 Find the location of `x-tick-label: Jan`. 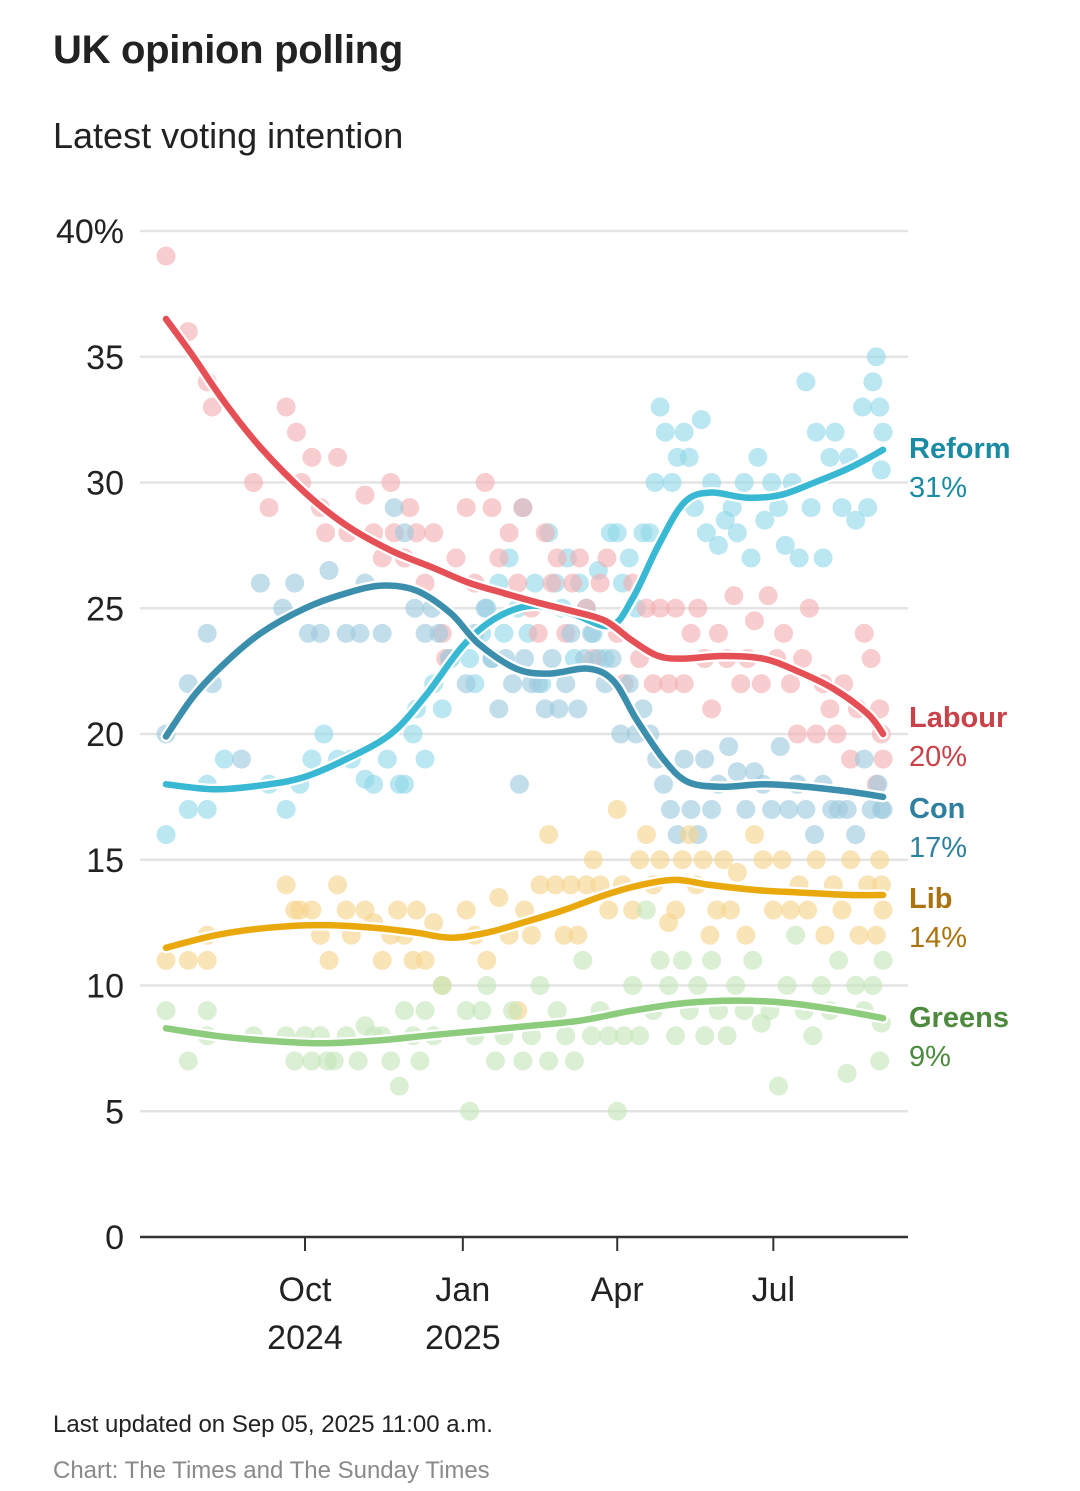

x-tick-label: Jan is located at coordinates (462, 1290).